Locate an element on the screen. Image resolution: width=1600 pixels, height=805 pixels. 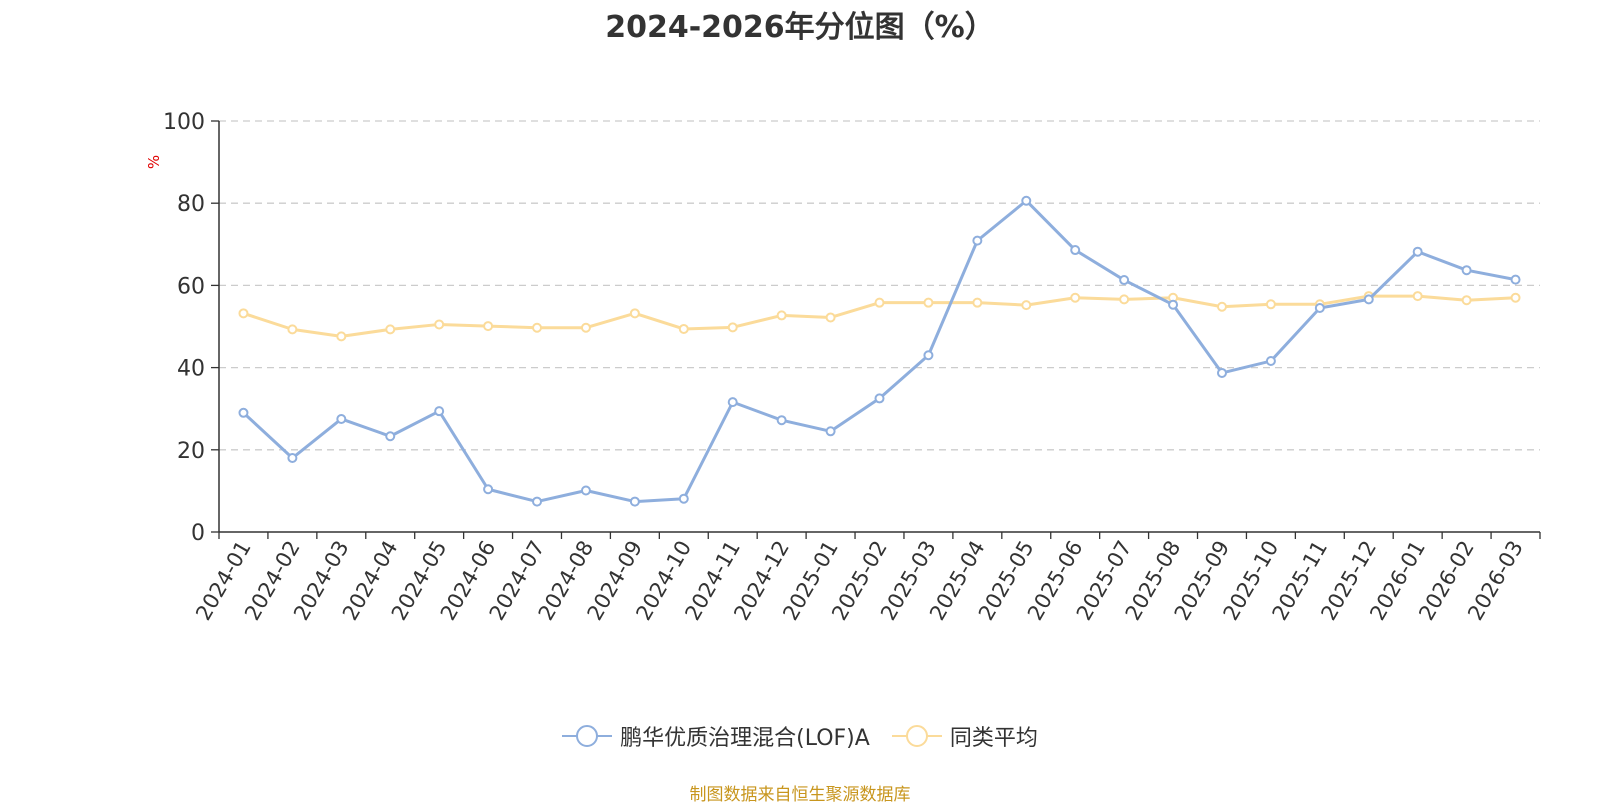
y-tick-label: 80 is located at coordinates (191, 204).